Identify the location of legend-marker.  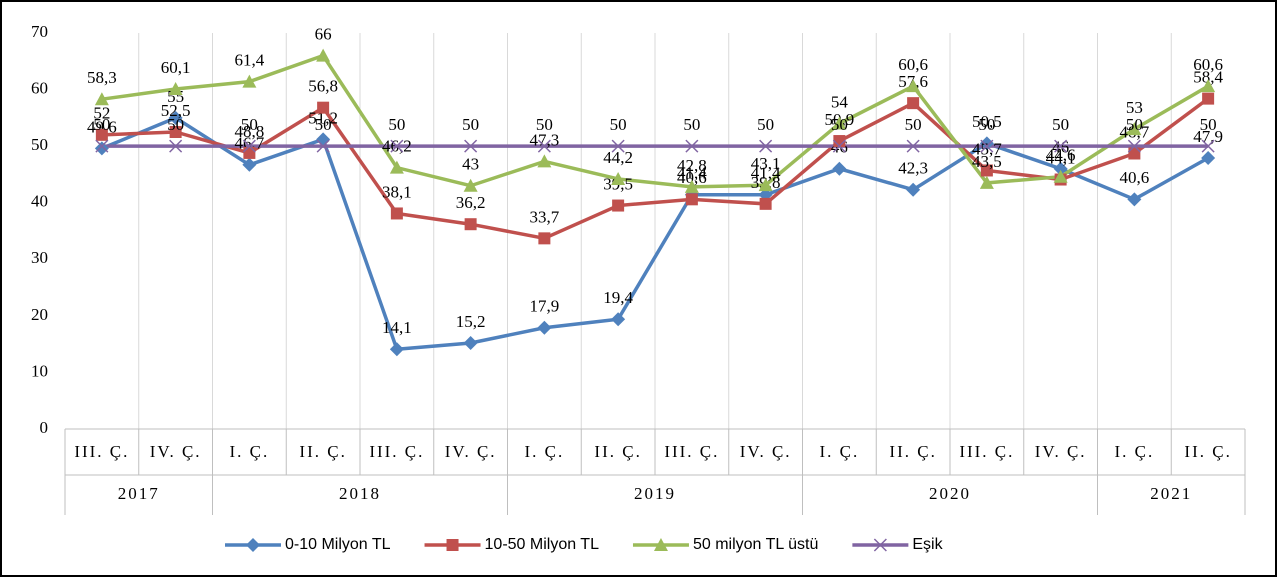
(253, 545).